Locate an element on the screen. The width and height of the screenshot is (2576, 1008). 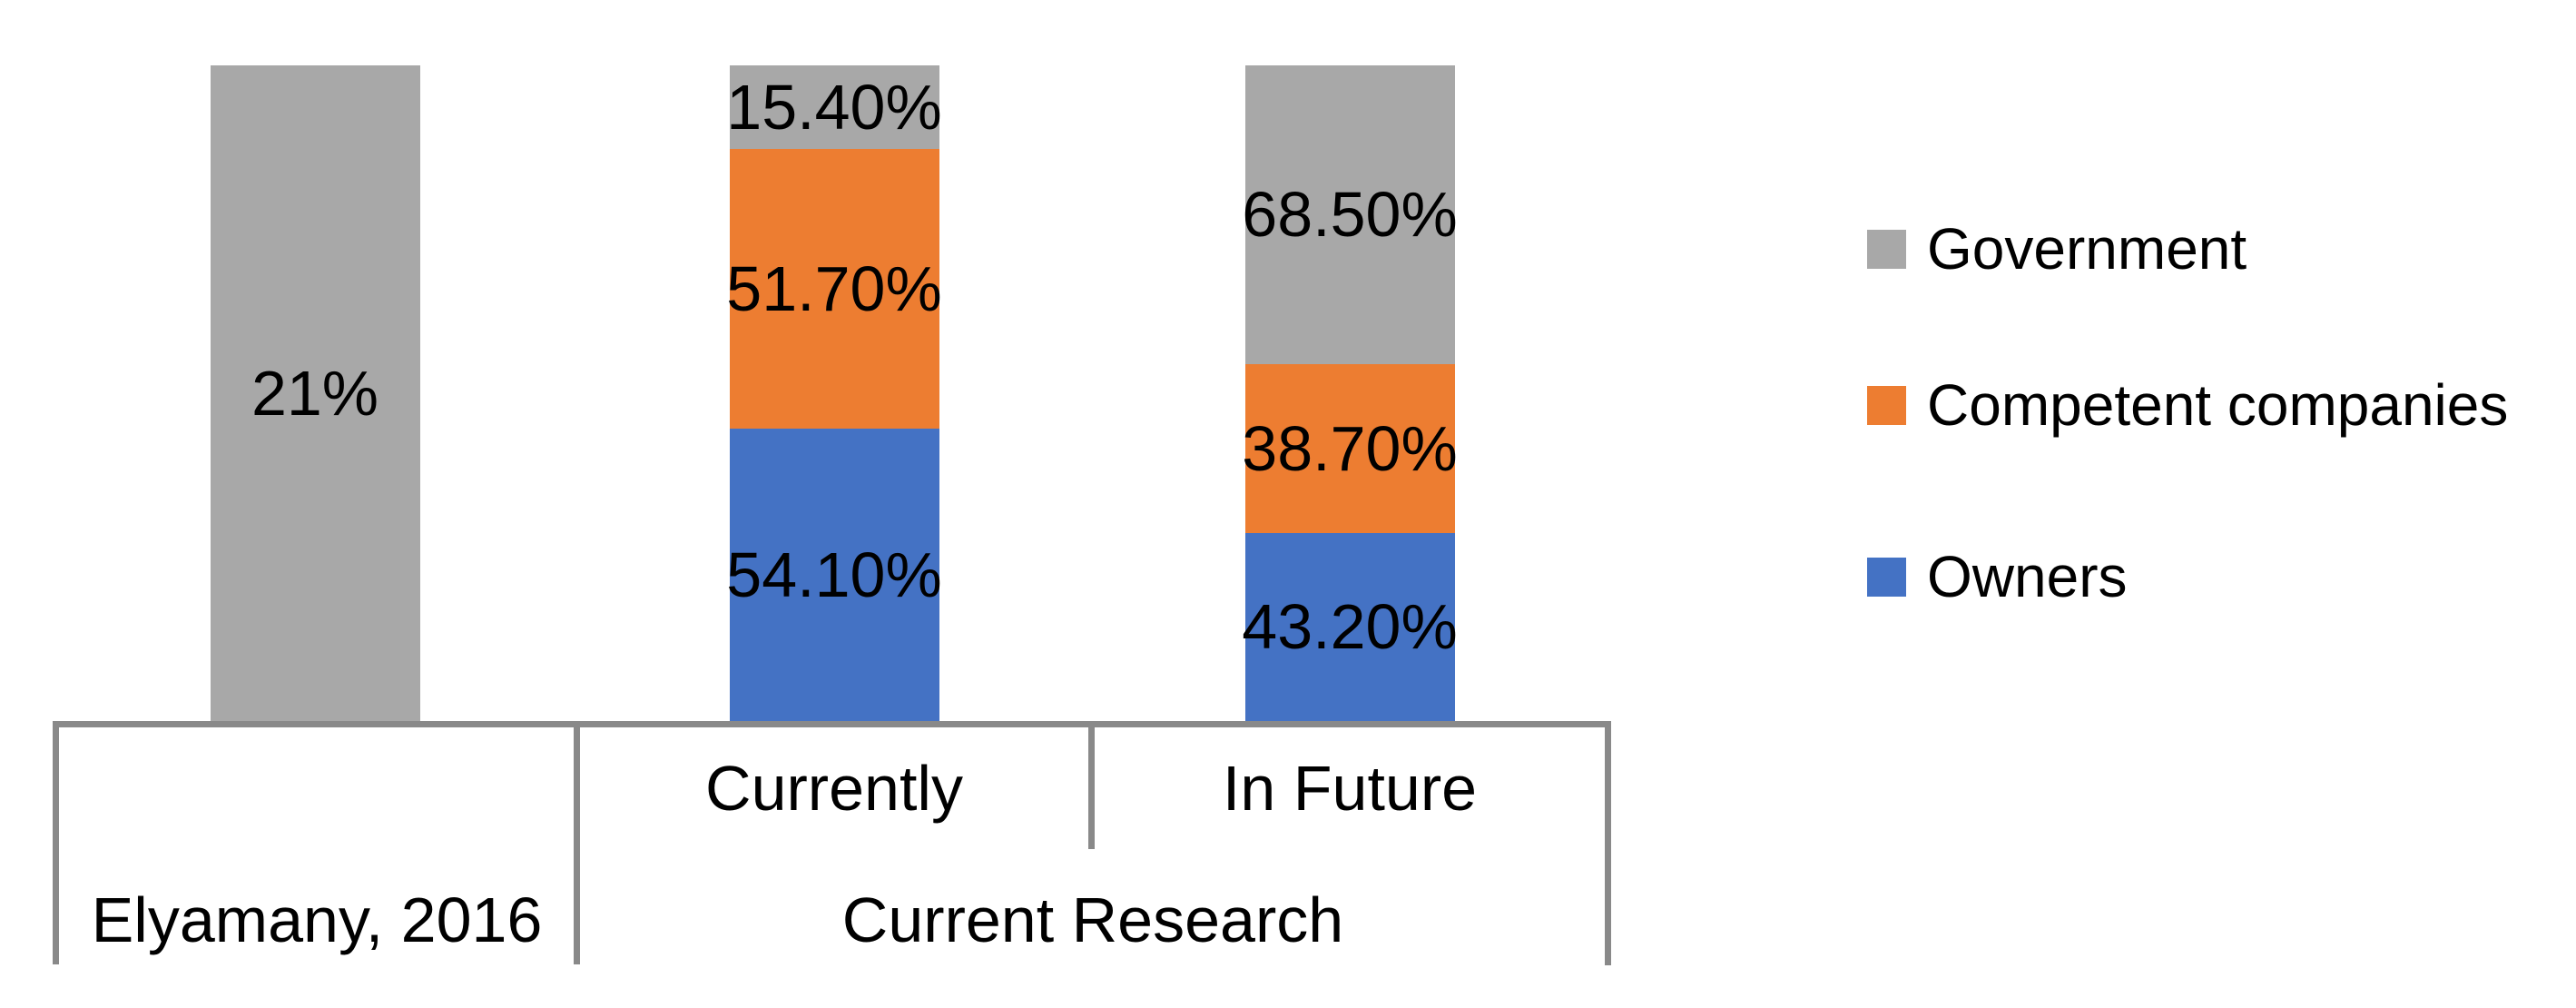
data-label-government-2: 68.50% is located at coordinates (1350, 215).